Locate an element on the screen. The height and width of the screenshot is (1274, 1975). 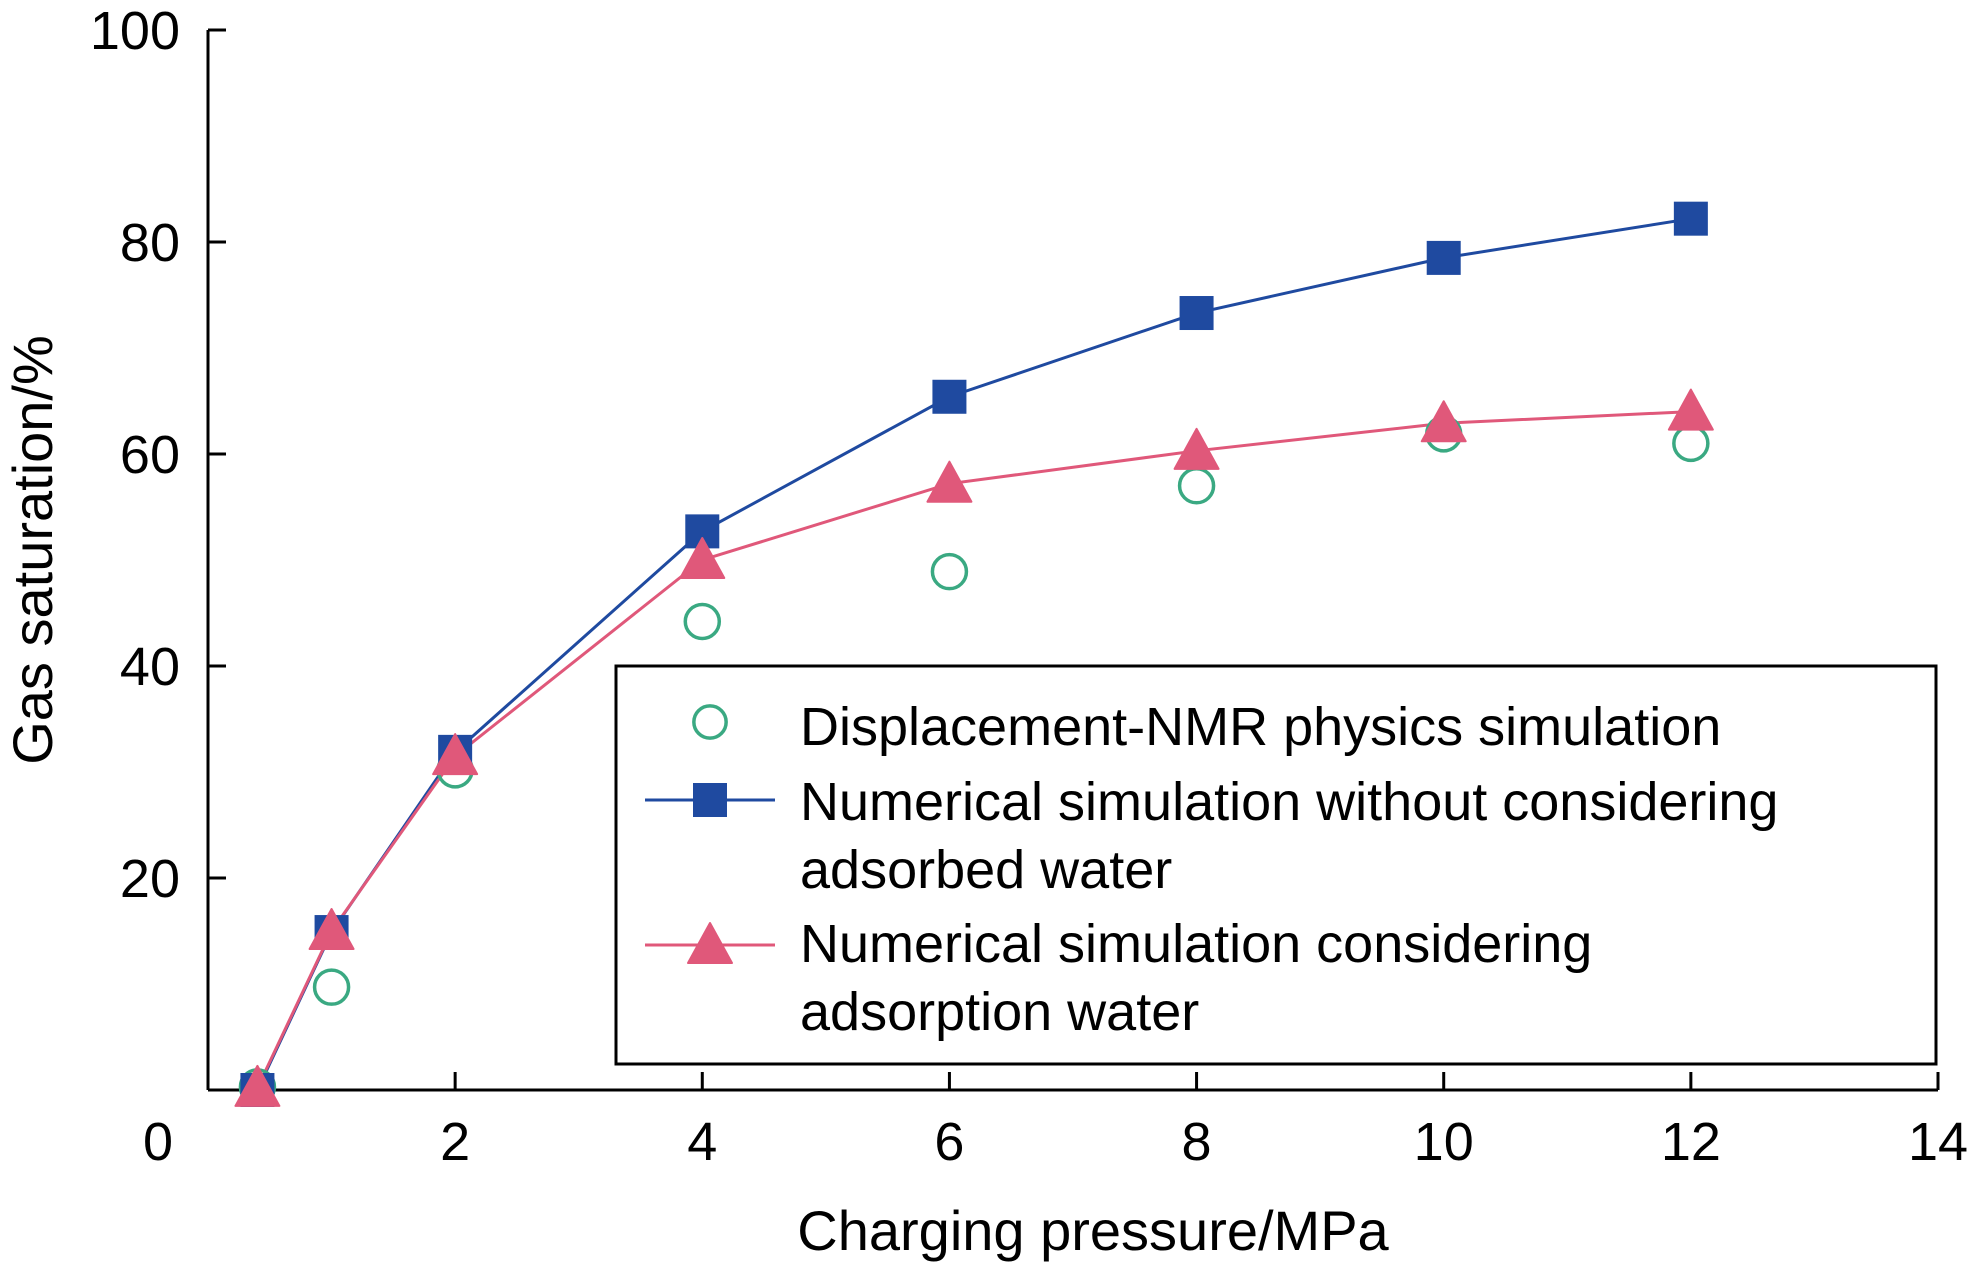
legend-label-2-line1: adsorption water is located at coordinates (999, 1012).